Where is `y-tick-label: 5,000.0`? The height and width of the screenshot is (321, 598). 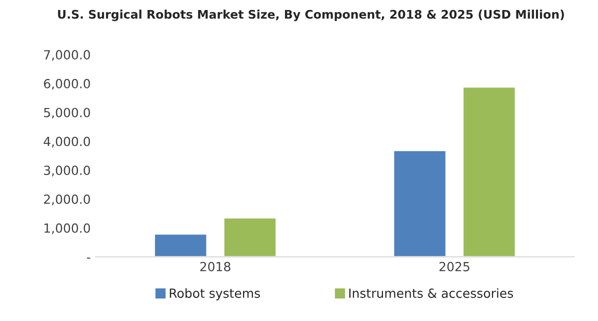 y-tick-label: 5,000.0 is located at coordinates (67, 113).